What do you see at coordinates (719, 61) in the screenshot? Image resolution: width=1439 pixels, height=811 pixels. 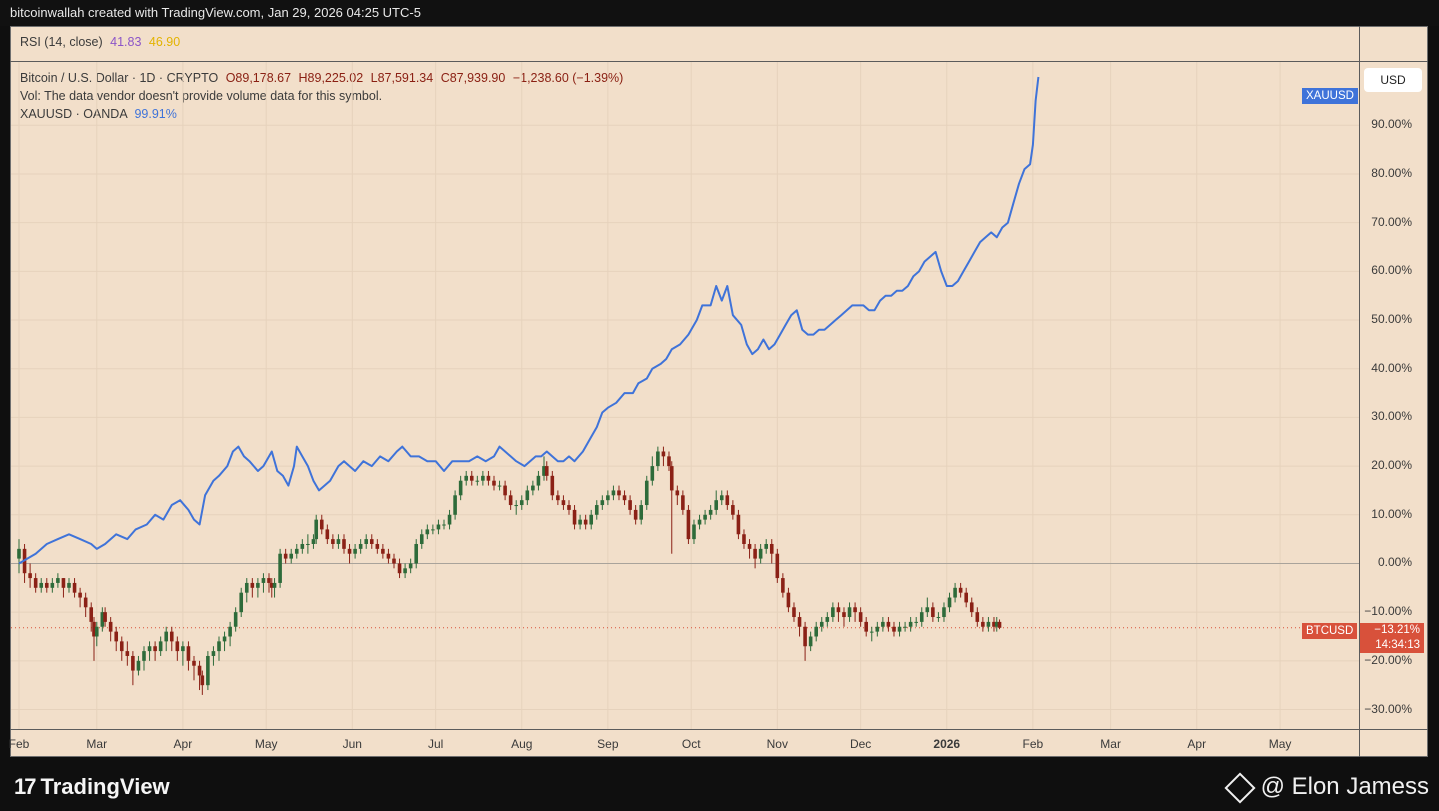 I see `rsi-pane-divider` at bounding box center [719, 61].